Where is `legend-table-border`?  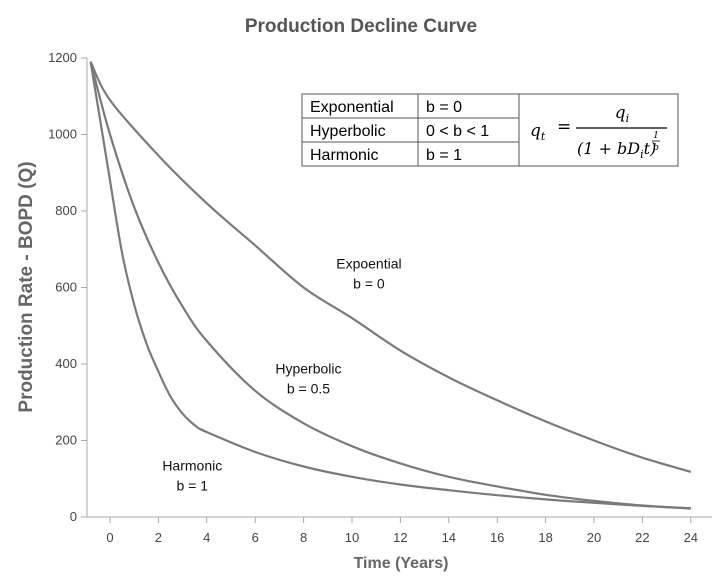 legend-table-border is located at coordinates (490, 130).